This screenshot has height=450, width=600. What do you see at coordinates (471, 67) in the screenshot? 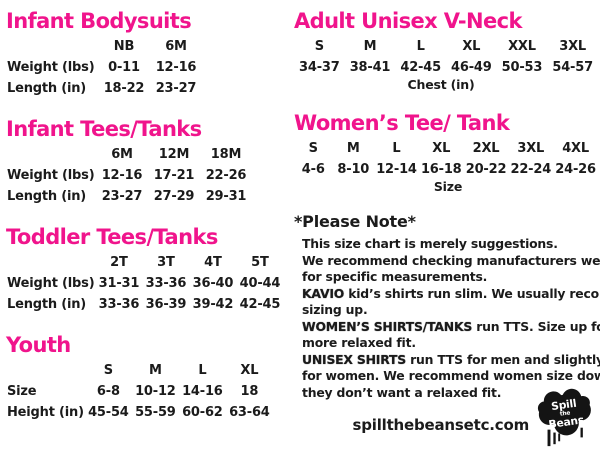
I see `cell-value: 46-49` at bounding box center [471, 67].